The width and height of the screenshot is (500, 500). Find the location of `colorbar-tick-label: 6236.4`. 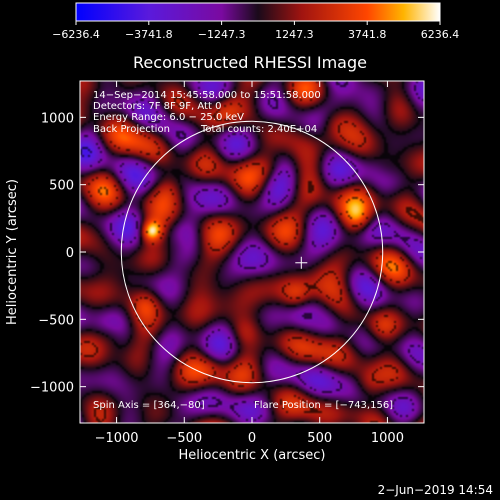

colorbar-tick-label: 6236.4 is located at coordinates (440, 34).